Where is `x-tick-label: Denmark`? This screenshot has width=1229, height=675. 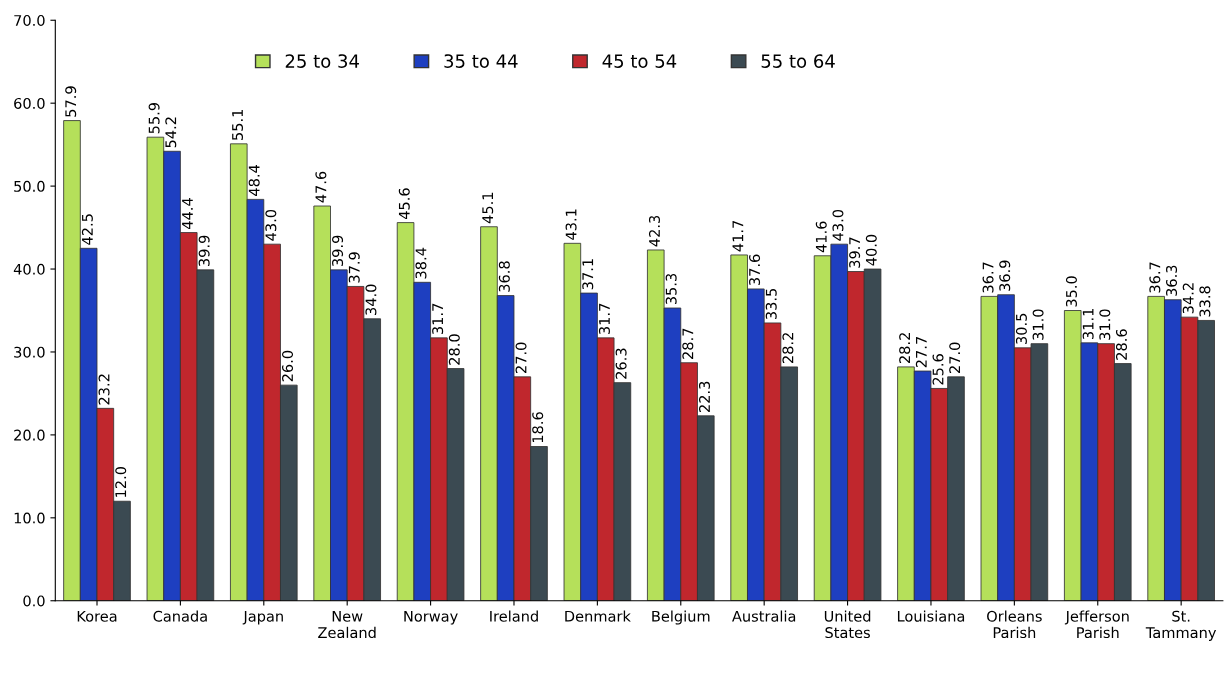 x-tick-label: Denmark is located at coordinates (598, 616).